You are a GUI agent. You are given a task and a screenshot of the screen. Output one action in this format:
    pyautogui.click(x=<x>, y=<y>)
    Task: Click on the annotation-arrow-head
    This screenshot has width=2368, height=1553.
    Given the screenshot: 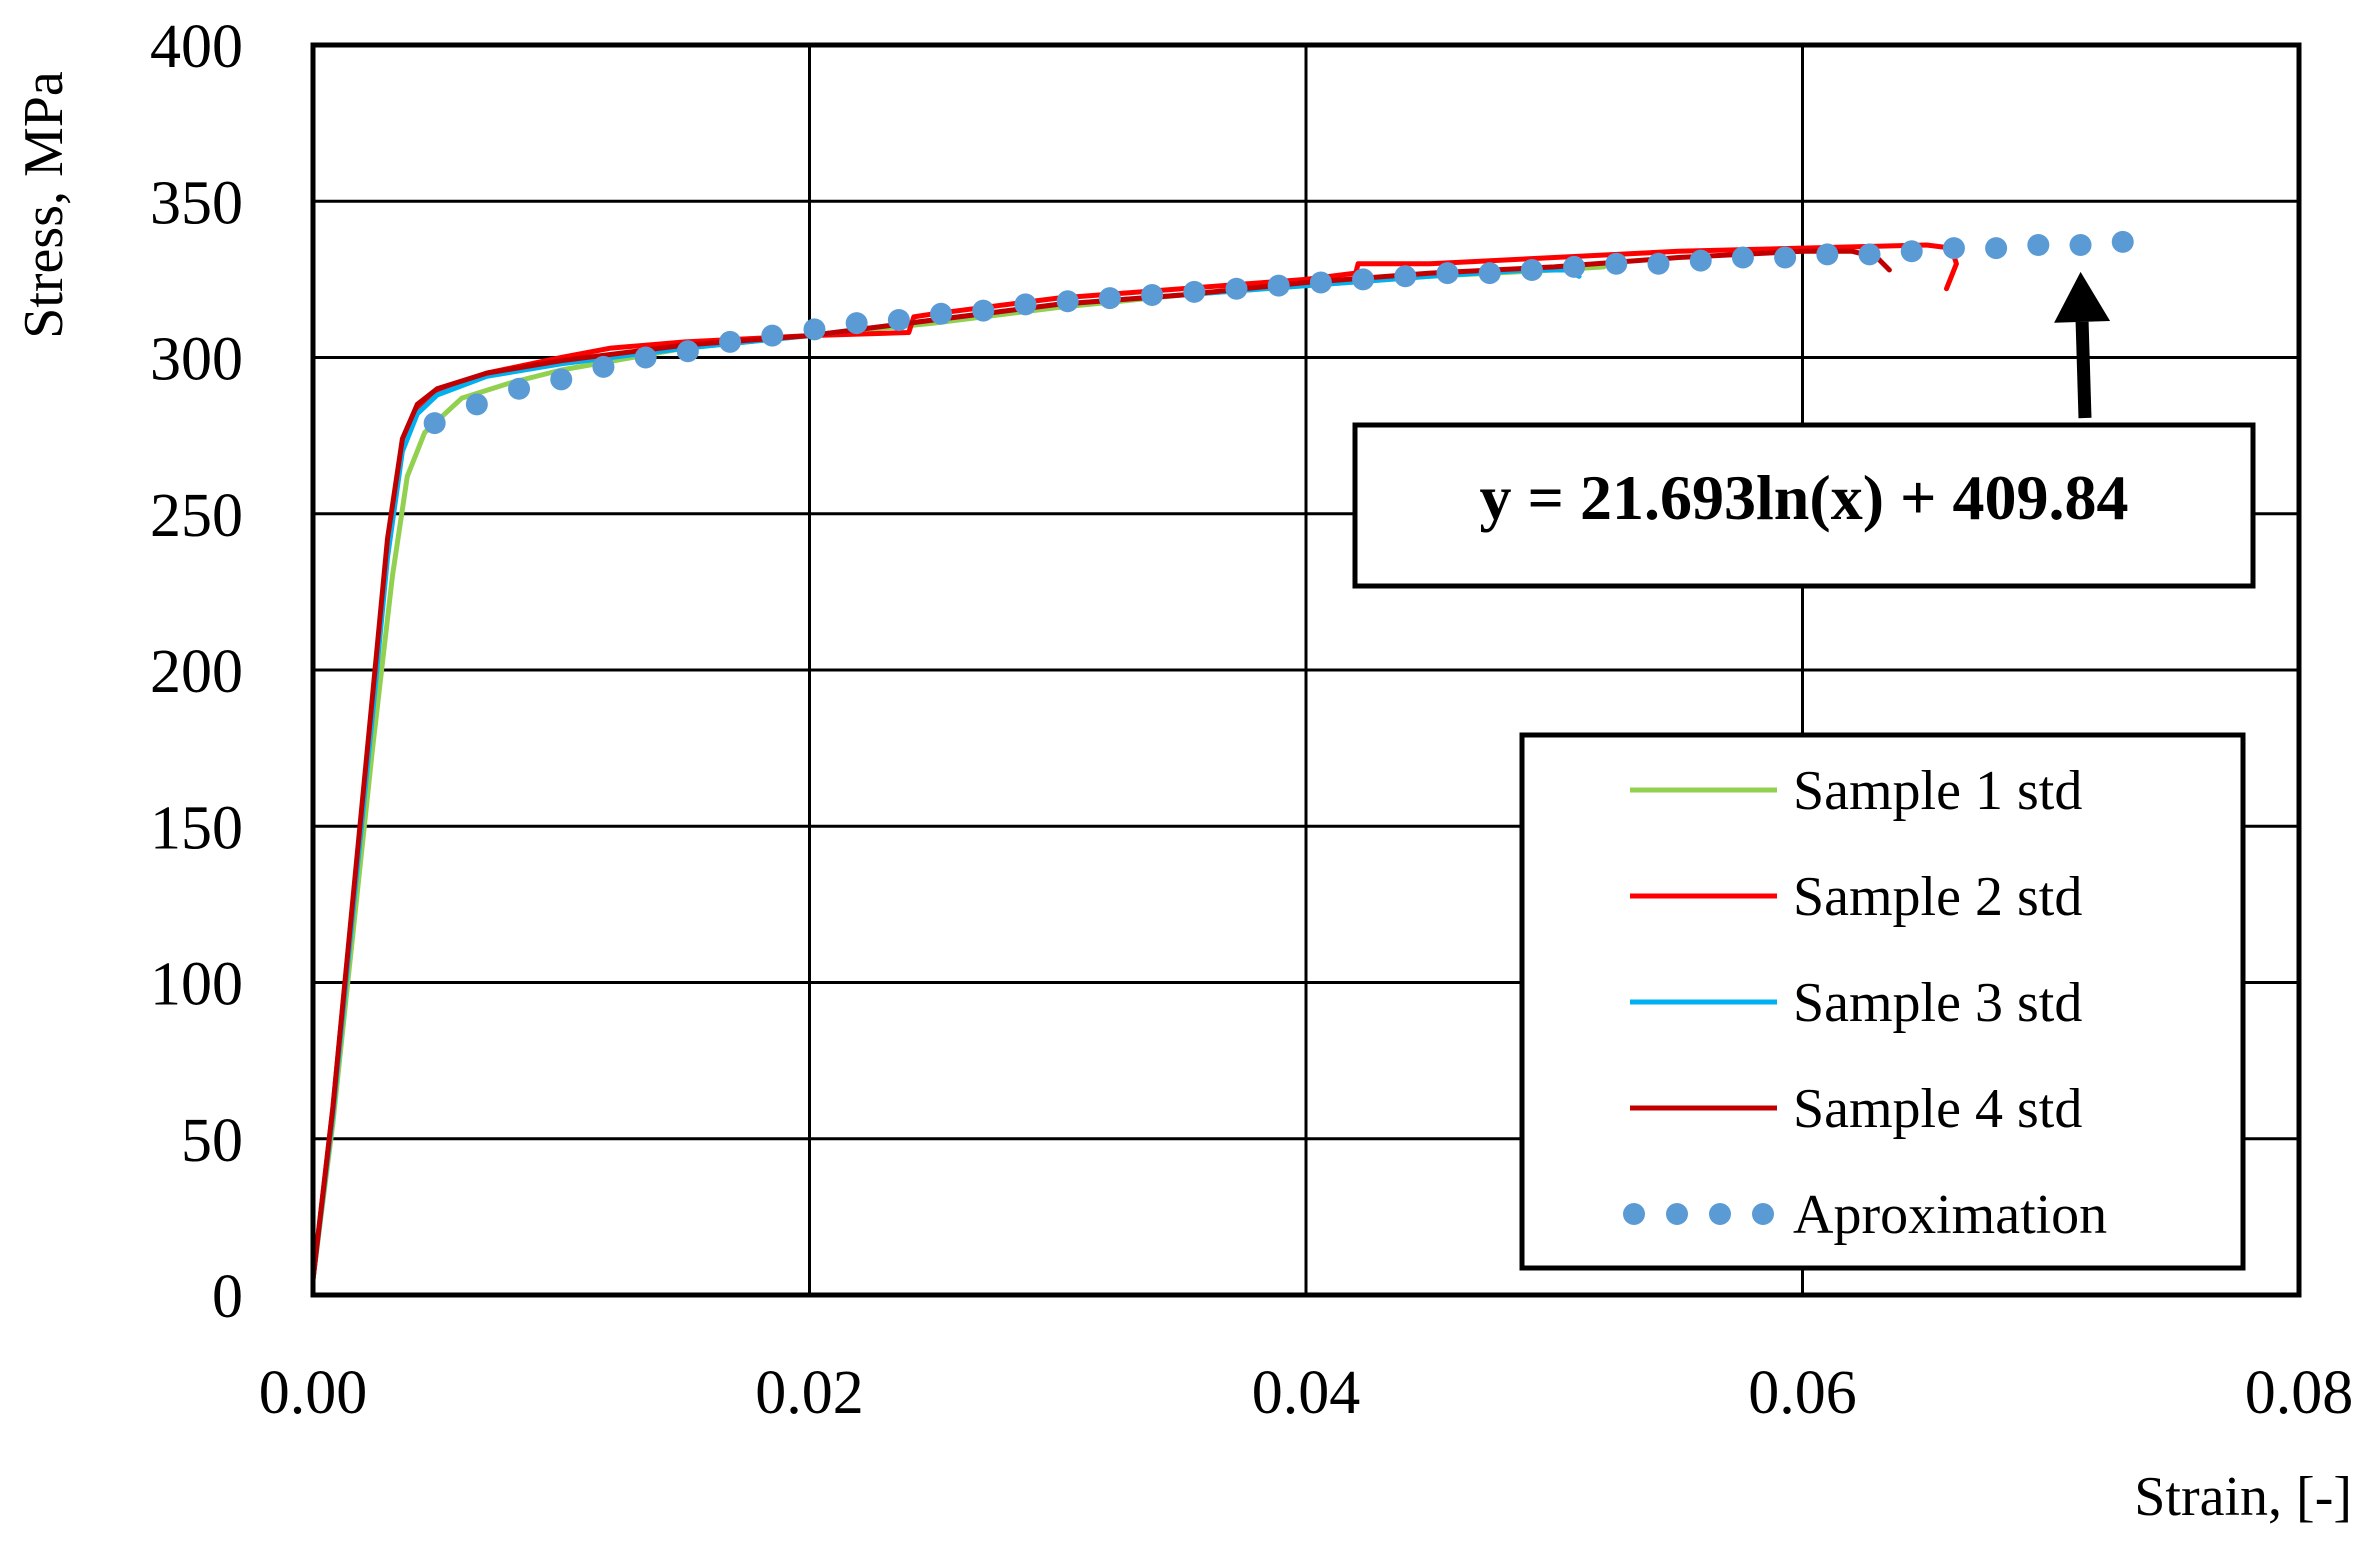 What is the action you would take?
    pyautogui.click(x=2082, y=297)
    